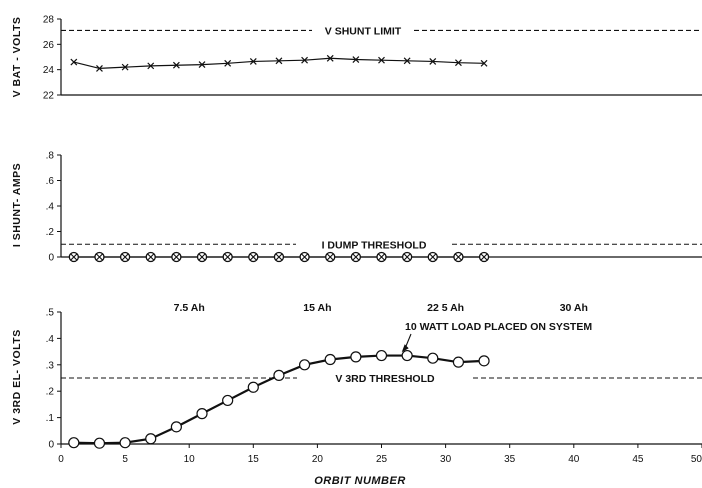 The width and height of the screenshot is (702, 488). What do you see at coordinates (50, 156) in the screenshot?
I see `y-tick-label: .8` at bounding box center [50, 156].